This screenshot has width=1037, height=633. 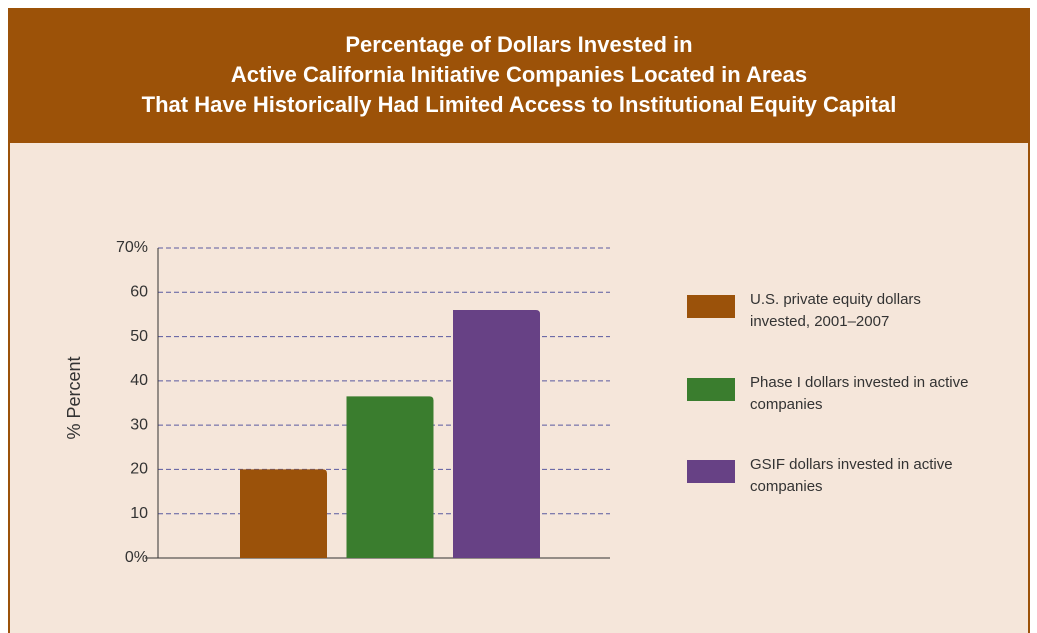 What do you see at coordinates (139, 424) in the screenshot?
I see `y-tick-label: 30` at bounding box center [139, 424].